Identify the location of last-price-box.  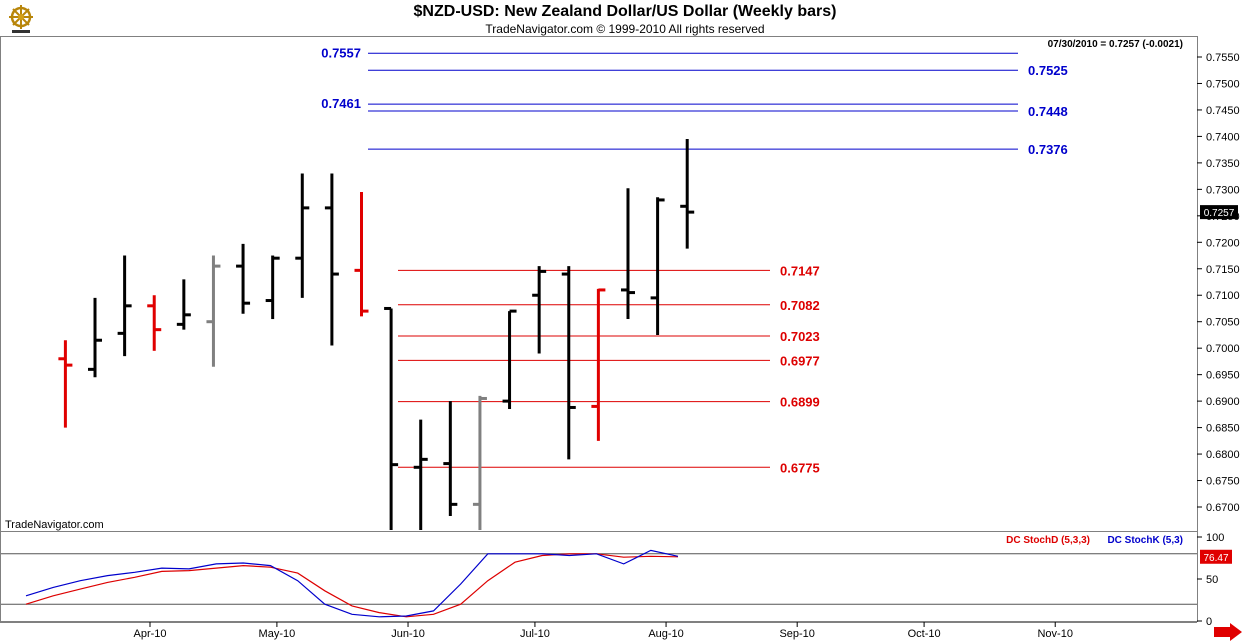
(1219, 212).